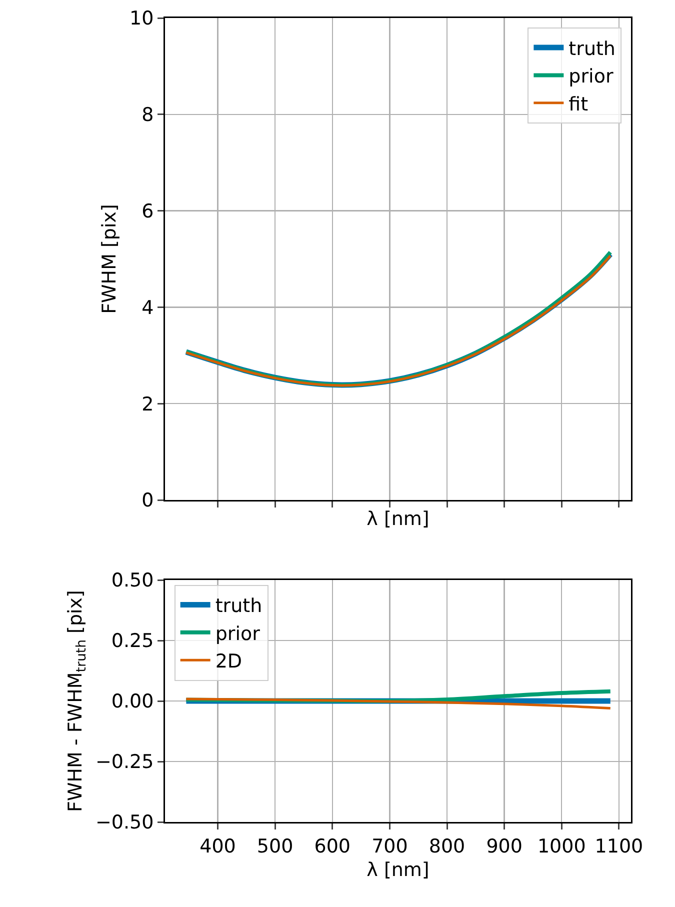 This screenshot has height=907, width=675. I want to click on x-tick-label: 800, so click(447, 846).